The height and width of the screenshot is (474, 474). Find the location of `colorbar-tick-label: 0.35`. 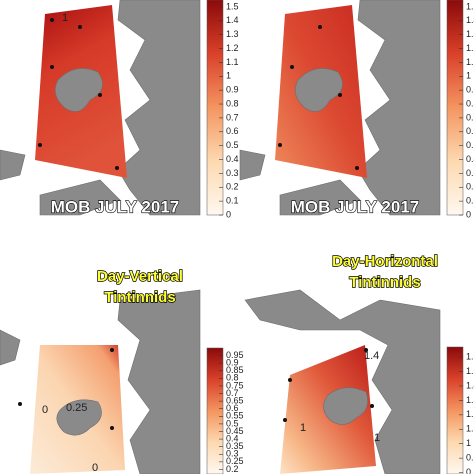

colorbar-tick-label: 0.35 is located at coordinates (235, 446).